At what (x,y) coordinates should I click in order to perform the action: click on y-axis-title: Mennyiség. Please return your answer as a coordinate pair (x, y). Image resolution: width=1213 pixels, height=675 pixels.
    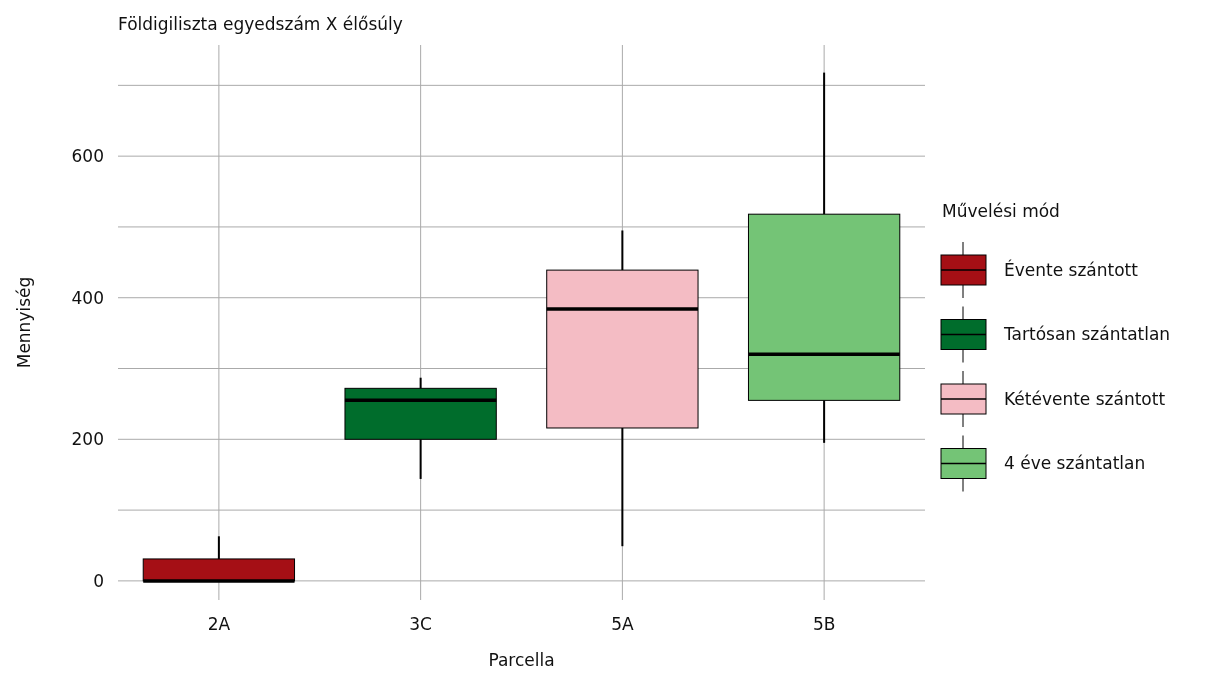
    Looking at the image, I should click on (24, 322).